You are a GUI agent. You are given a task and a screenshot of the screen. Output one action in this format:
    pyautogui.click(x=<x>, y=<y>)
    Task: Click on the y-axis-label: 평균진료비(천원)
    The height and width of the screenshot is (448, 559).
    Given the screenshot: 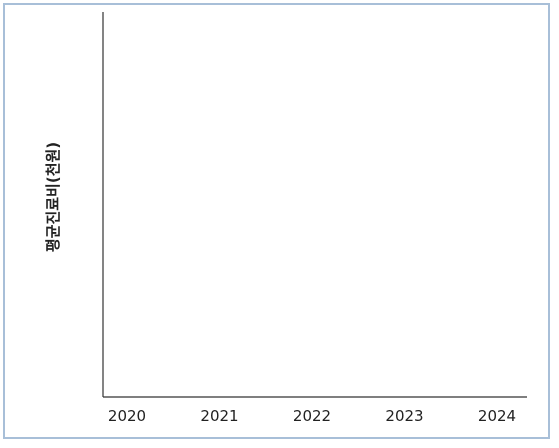 What is the action you would take?
    pyautogui.click(x=53, y=197)
    